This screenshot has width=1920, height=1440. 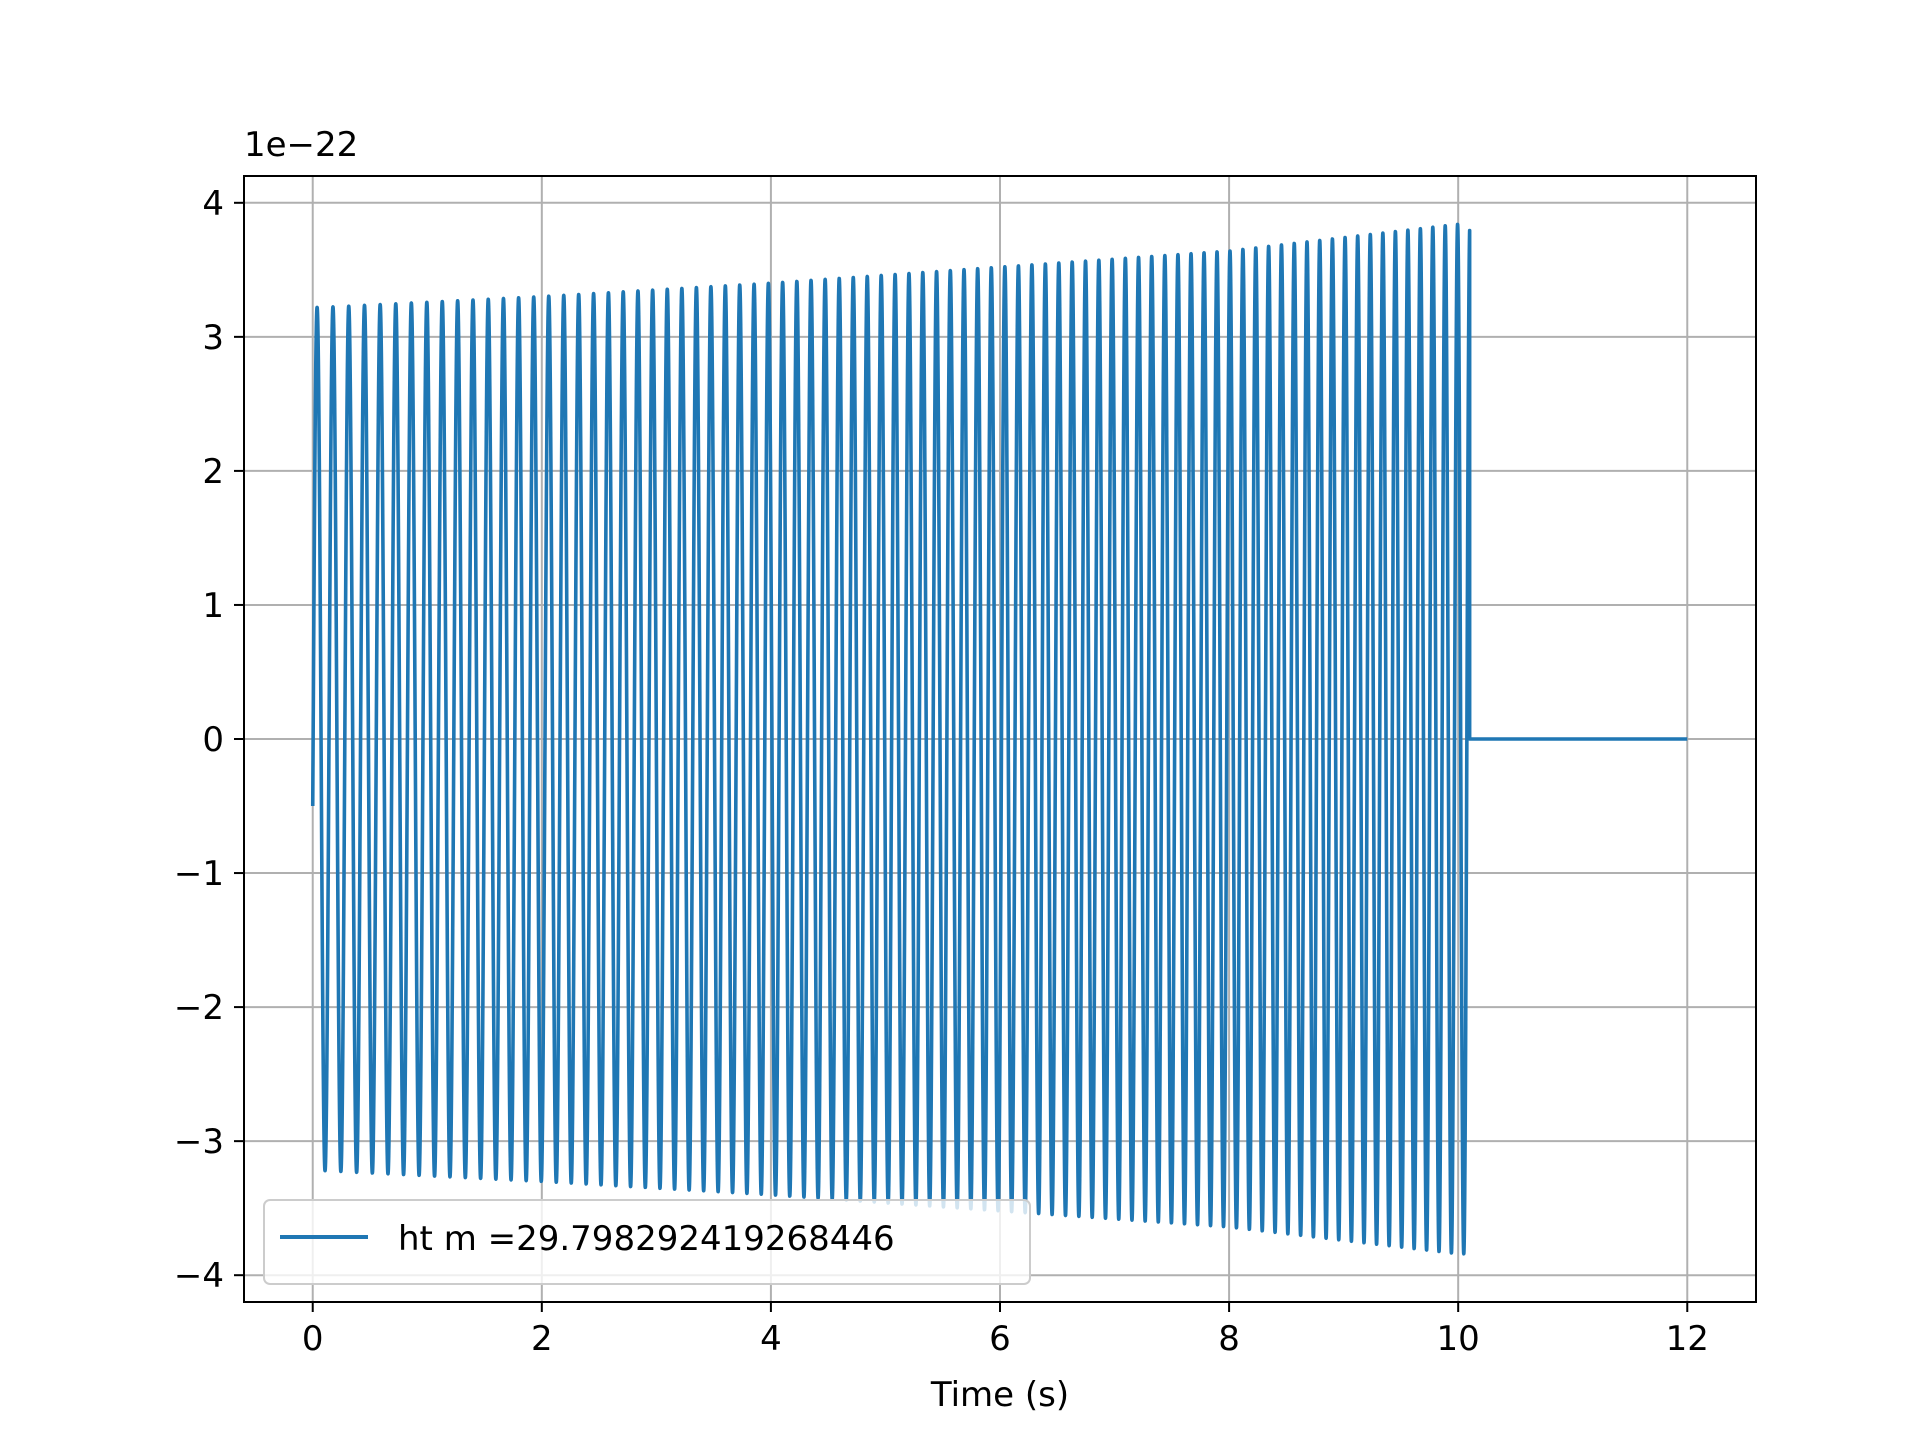 I want to click on x-tick-label: 0, so click(x=313, y=1339).